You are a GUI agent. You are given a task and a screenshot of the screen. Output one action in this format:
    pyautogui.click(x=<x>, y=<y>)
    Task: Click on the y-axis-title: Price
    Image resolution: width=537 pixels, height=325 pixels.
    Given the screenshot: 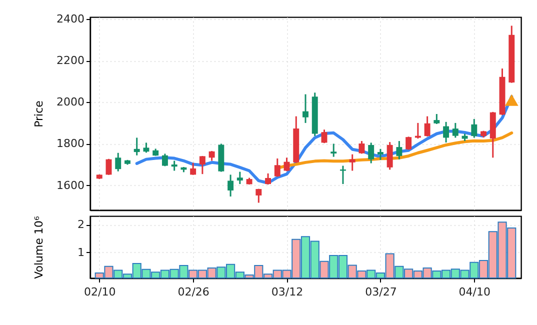 What is the action you would take?
    pyautogui.click(x=39, y=114)
    